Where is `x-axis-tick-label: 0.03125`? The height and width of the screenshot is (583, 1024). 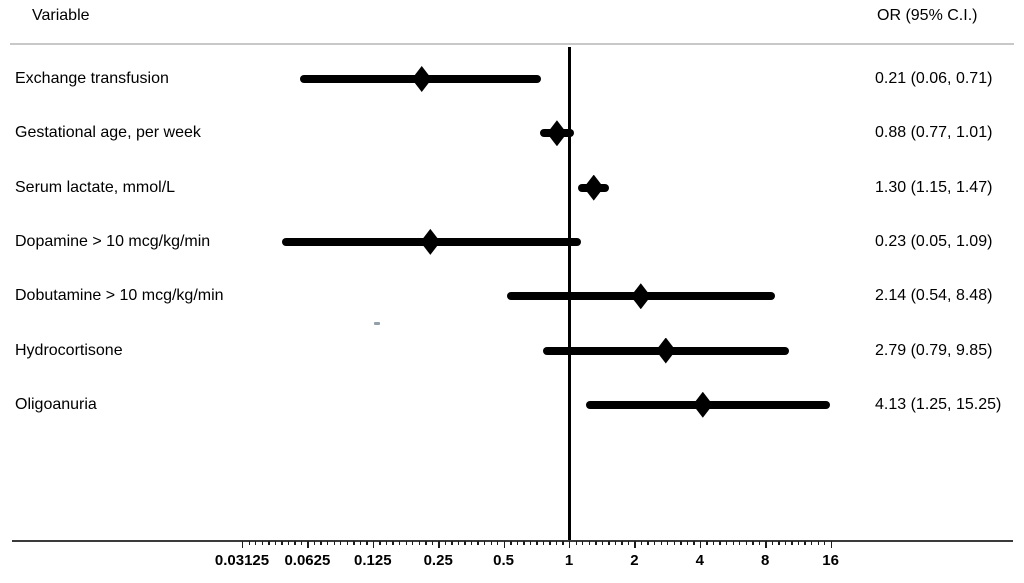 x-axis-tick-label: 0.03125 is located at coordinates (242, 560).